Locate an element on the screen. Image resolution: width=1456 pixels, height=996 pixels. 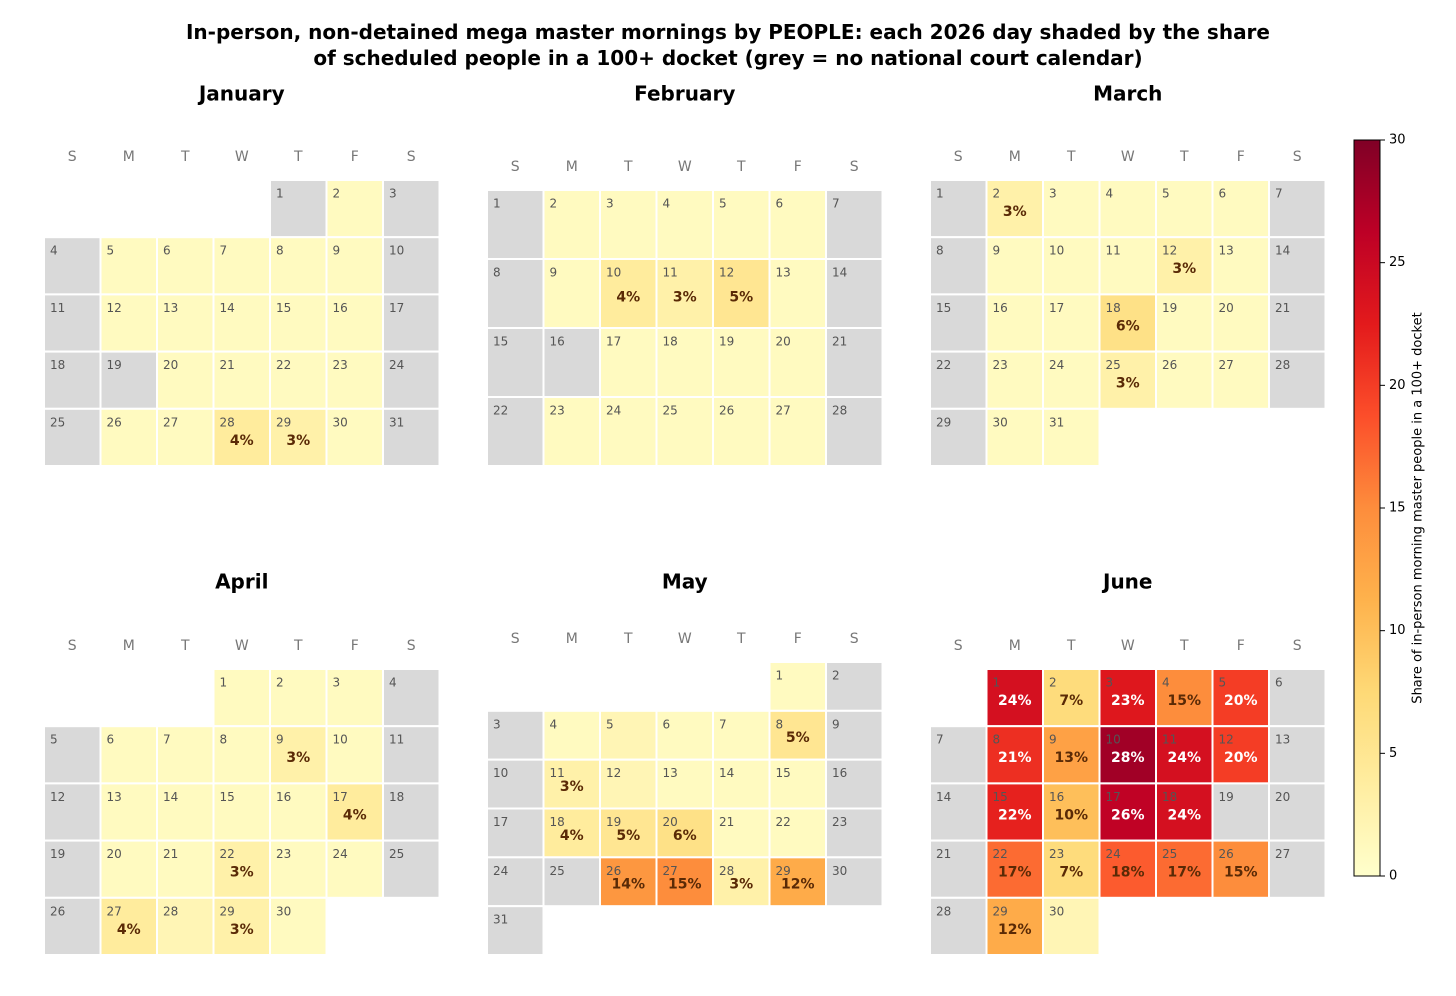
value-label: 15% is located at coordinates (1184, 701).